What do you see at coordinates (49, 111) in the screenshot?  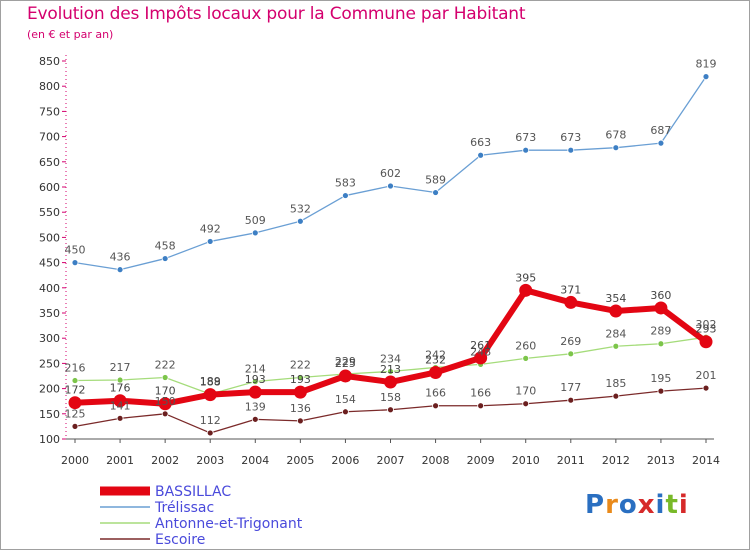 I see `y-tick-label: 750` at bounding box center [49, 111].